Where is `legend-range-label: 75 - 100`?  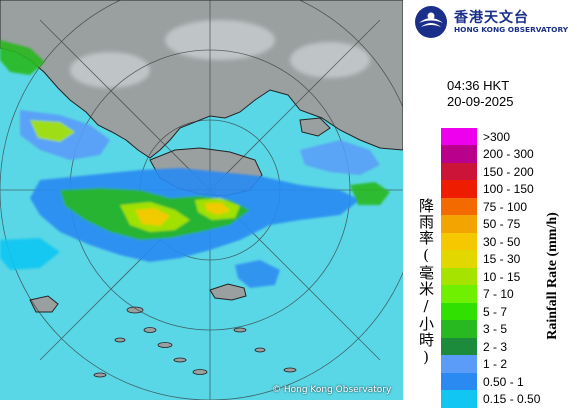 legend-range-label: 75 - 100 is located at coordinates (505, 206).